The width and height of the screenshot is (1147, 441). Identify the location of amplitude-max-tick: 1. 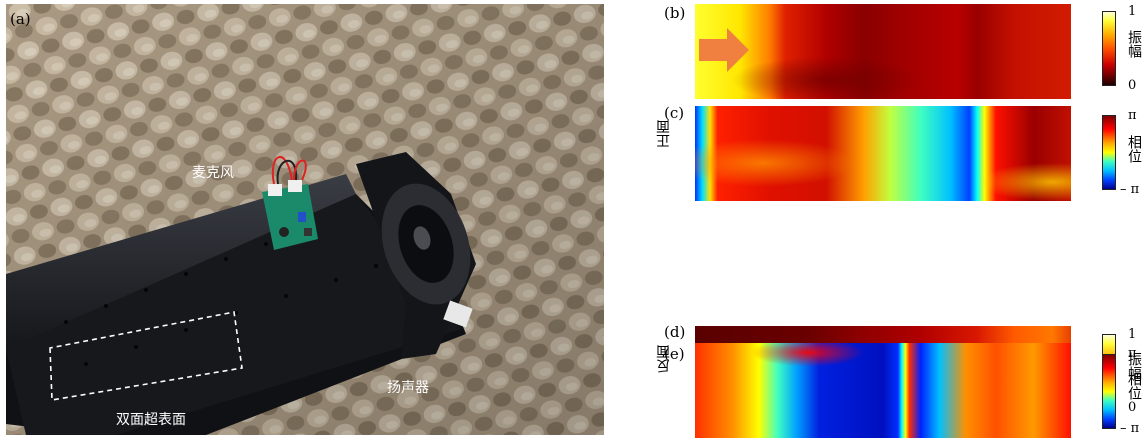
(1132, 11).